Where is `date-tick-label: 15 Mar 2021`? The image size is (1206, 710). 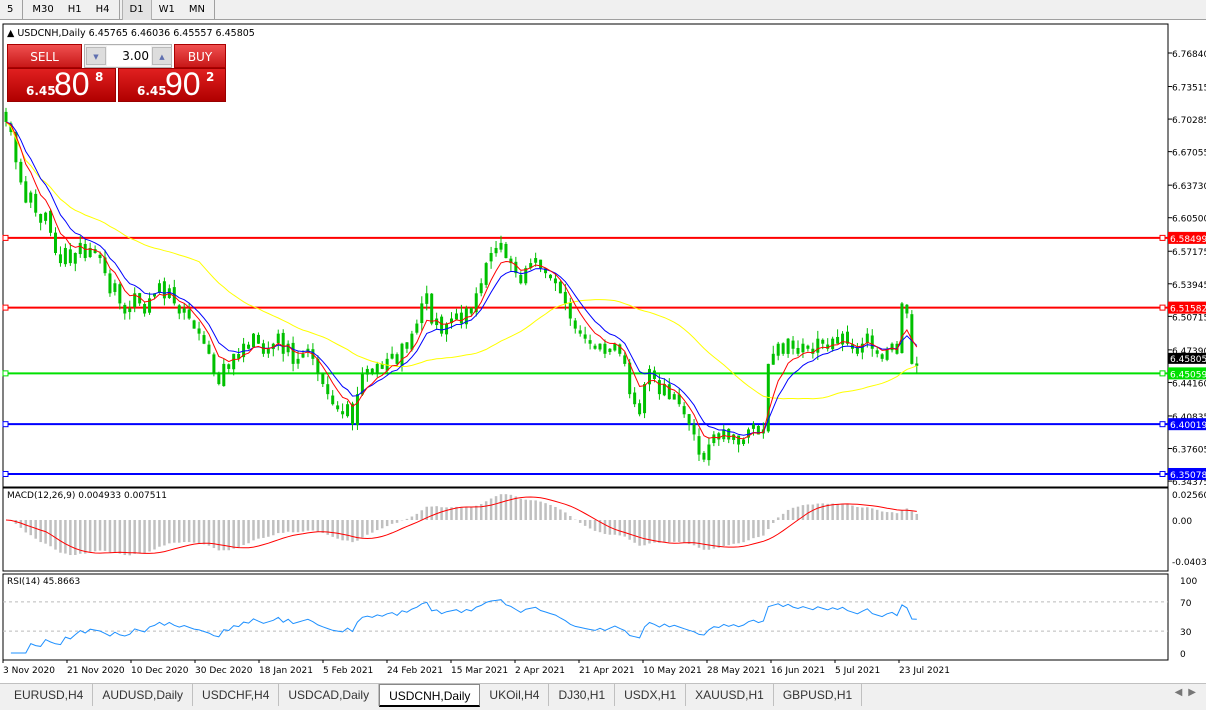 date-tick-label: 15 Mar 2021 is located at coordinates (479, 671).